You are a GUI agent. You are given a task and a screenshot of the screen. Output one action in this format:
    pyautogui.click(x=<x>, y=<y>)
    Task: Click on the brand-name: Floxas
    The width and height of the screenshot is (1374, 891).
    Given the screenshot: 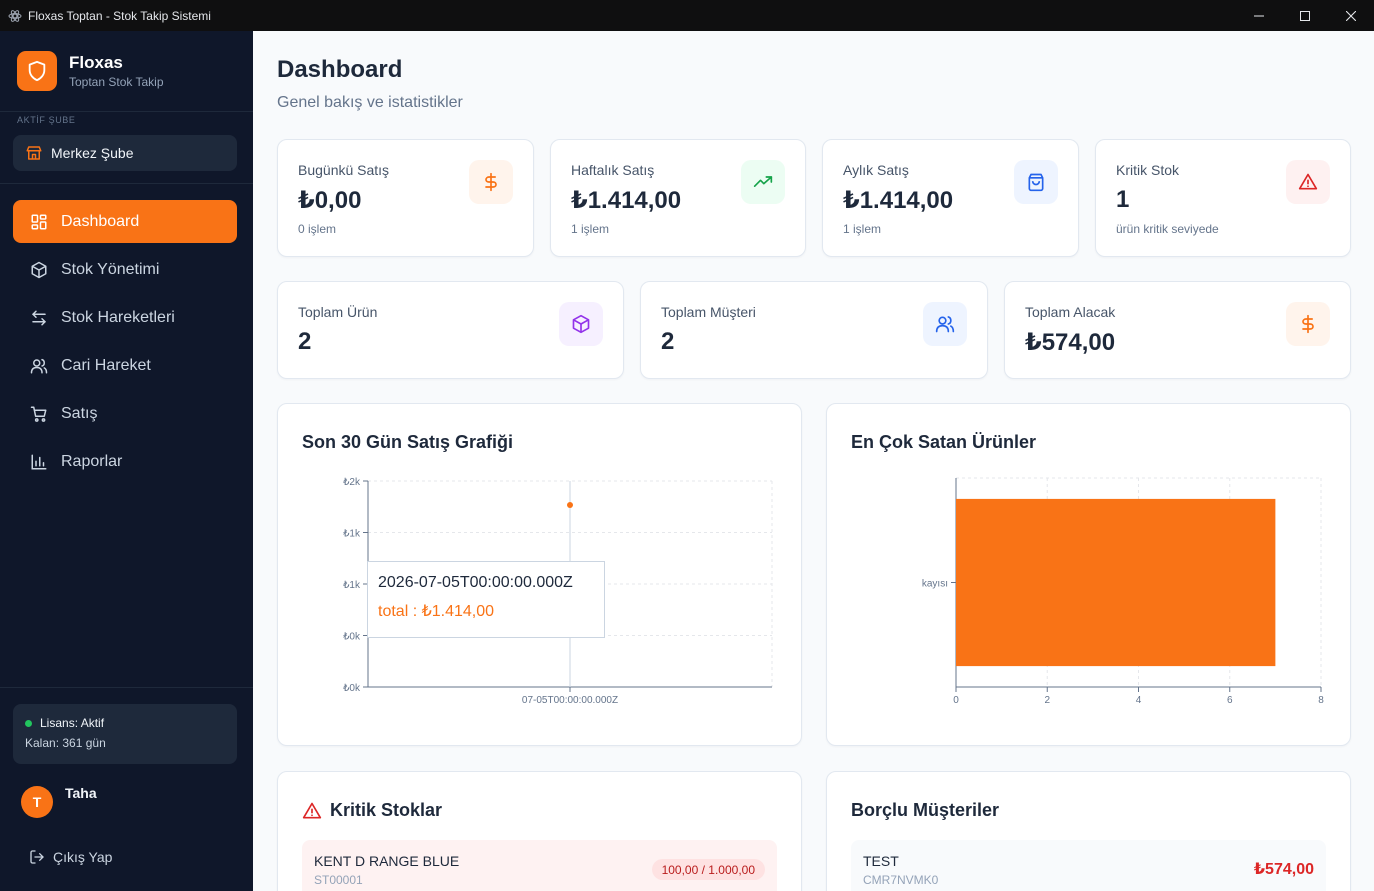 What is the action you would take?
    pyautogui.click(x=96, y=62)
    